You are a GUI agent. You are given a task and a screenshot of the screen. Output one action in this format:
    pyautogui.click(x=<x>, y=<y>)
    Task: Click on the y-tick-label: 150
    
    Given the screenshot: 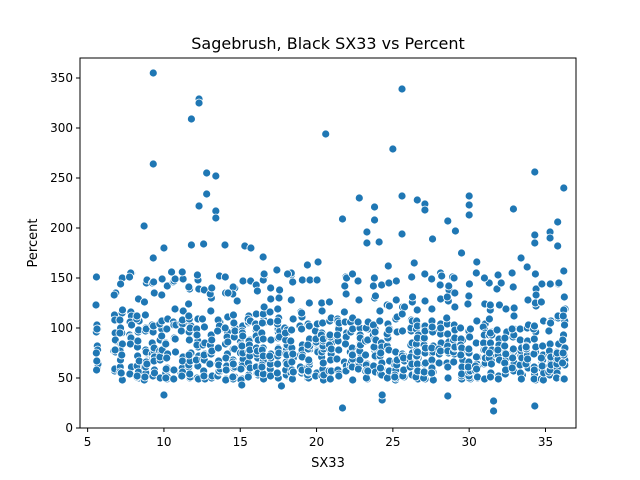 What is the action you would take?
    pyautogui.click(x=61, y=278)
    